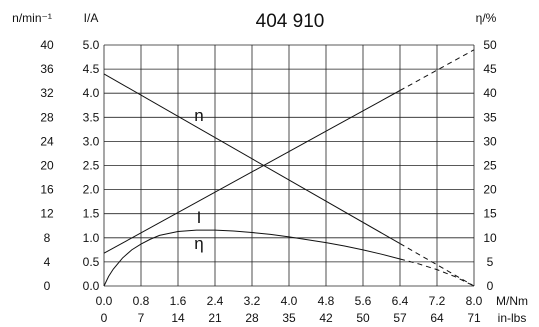 The width and height of the screenshot is (539, 327). Describe the element at coordinates (437, 318) in the screenshot. I see `inlbs-tick-label: 64` at that location.